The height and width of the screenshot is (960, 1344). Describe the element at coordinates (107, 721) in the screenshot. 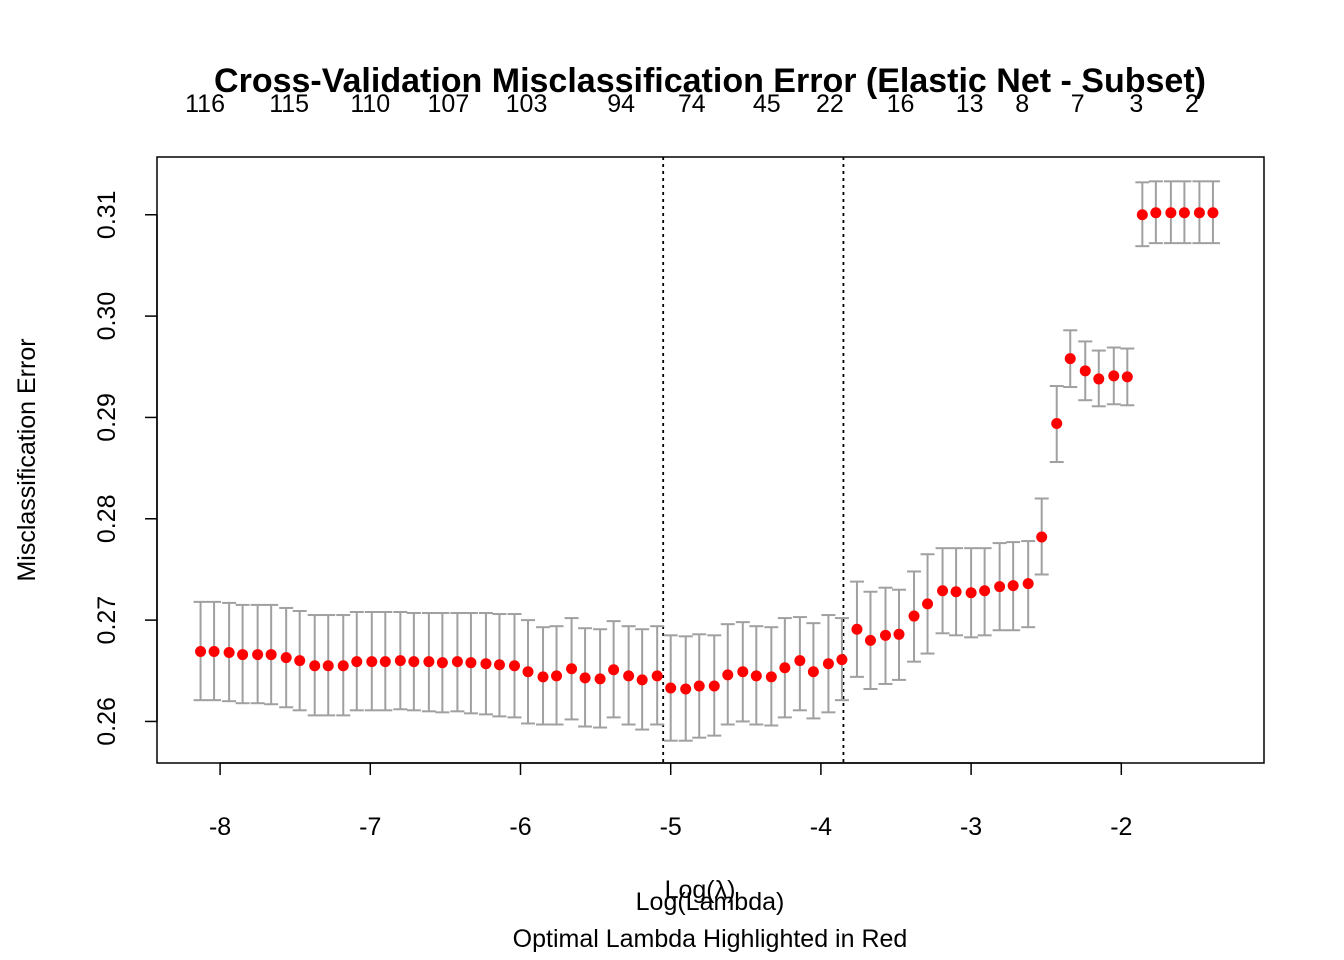

I see `y-tick-label: 0.26` at that location.